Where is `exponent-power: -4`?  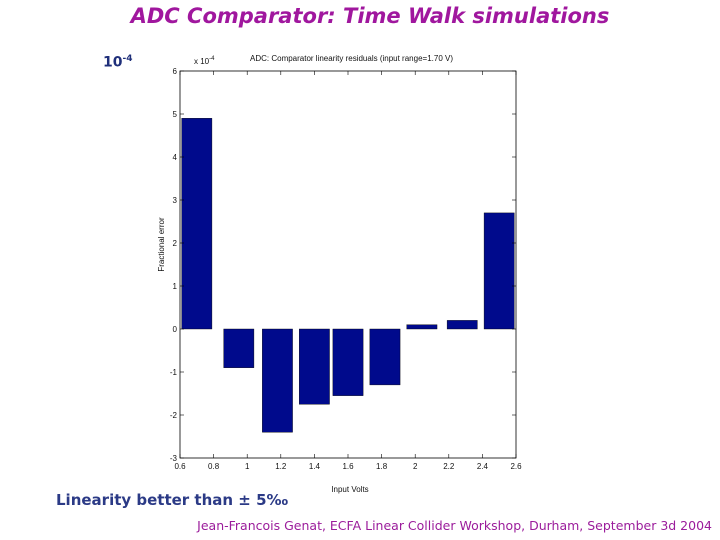 exponent-power: -4 is located at coordinates (127, 59).